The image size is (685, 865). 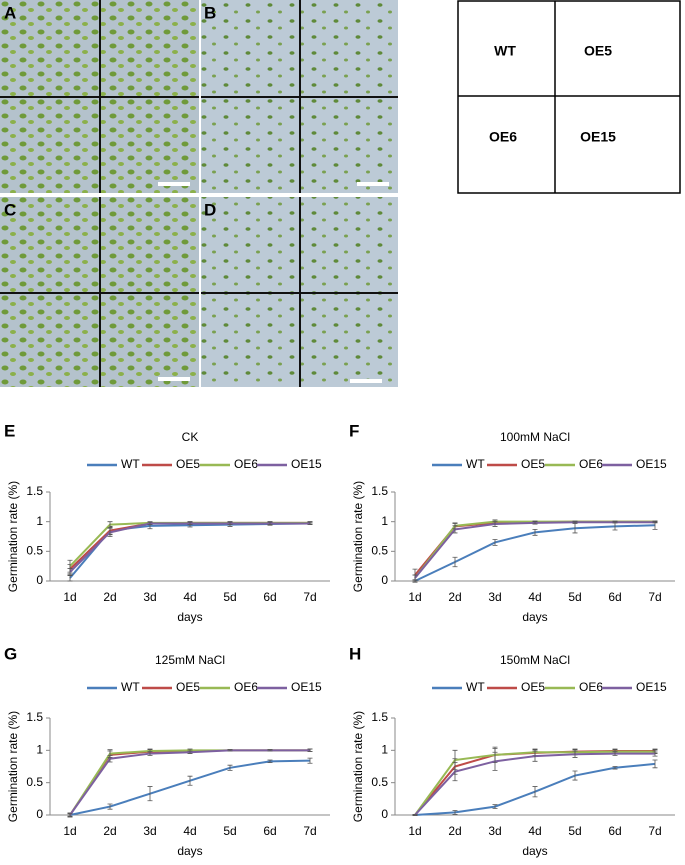 What do you see at coordinates (10, 12) in the screenshot?
I see `panel-label: A` at bounding box center [10, 12].